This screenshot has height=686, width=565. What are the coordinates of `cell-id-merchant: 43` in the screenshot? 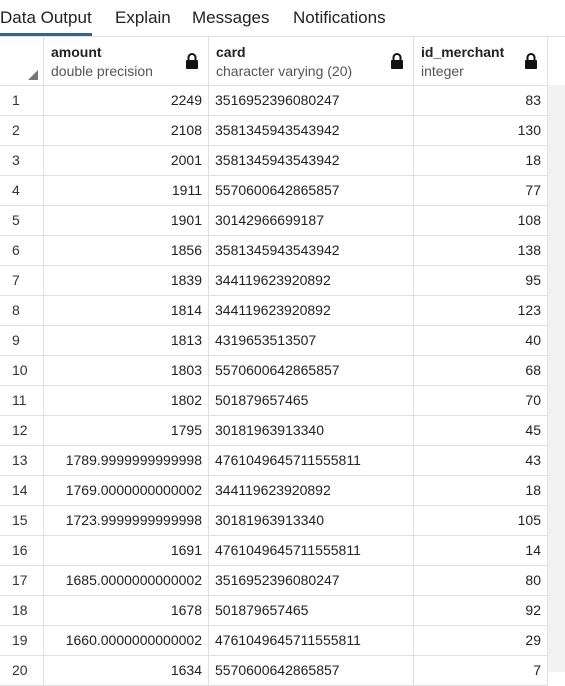 It's located at (481, 460).